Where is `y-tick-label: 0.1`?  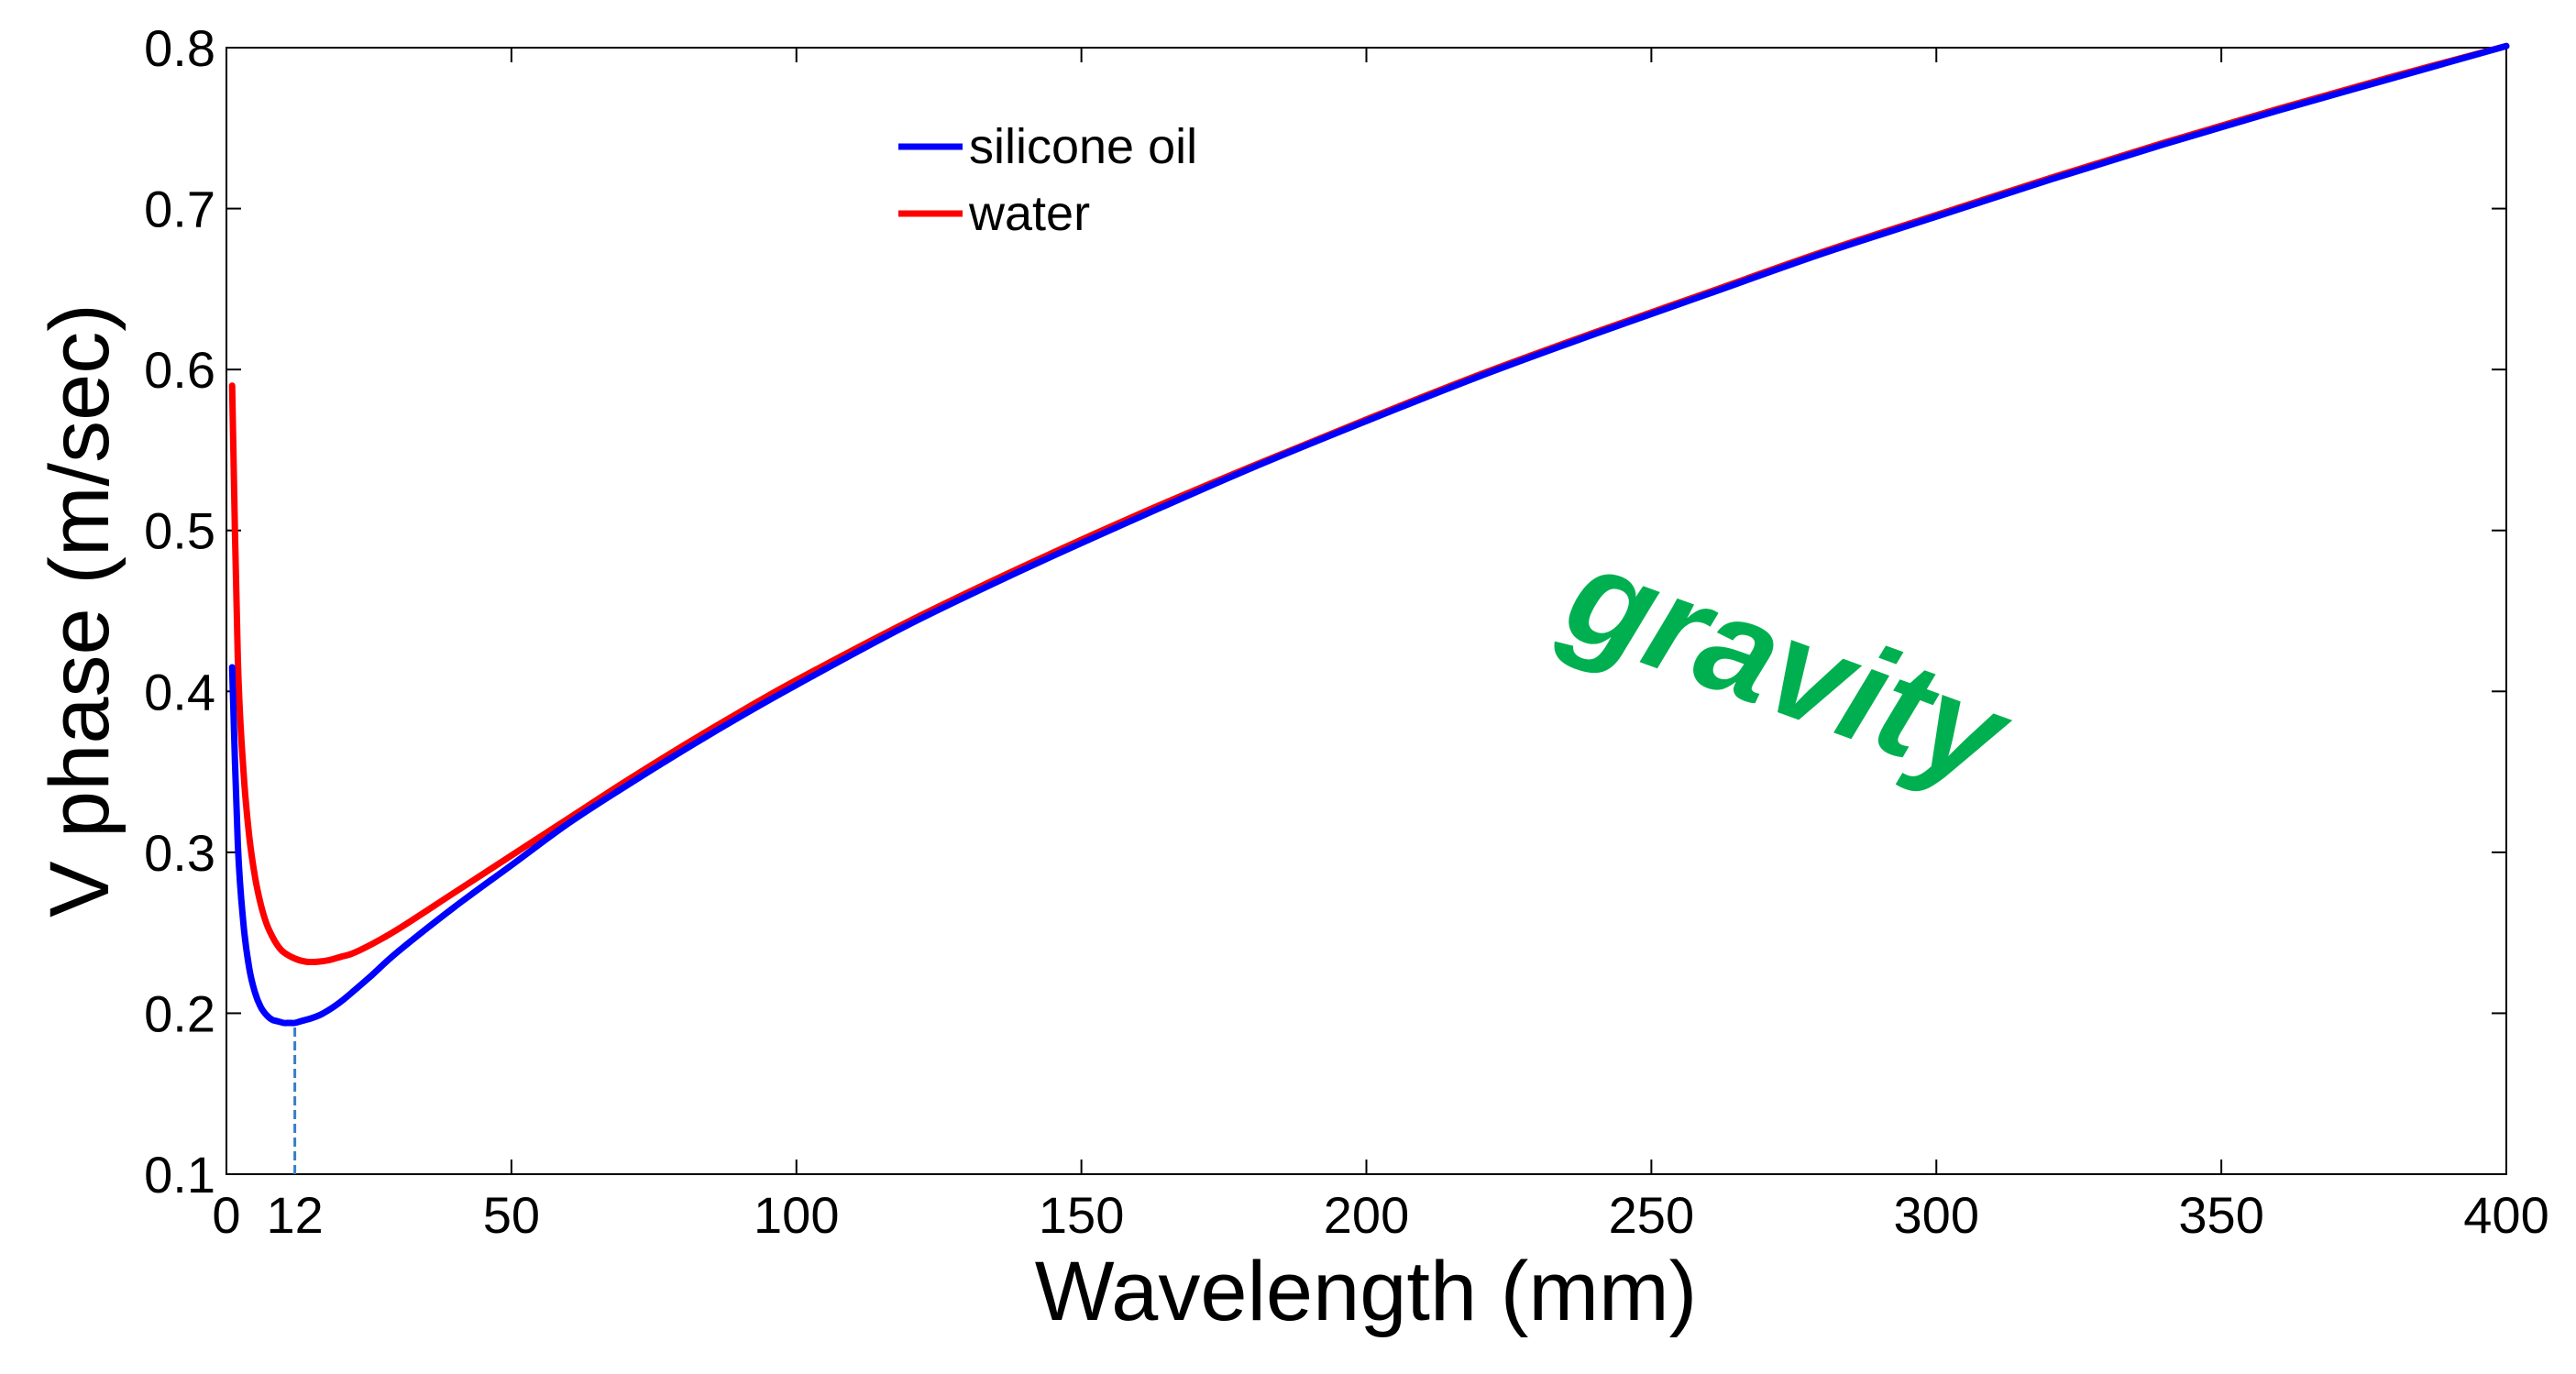
y-tick-label: 0.1 is located at coordinates (179, 1175).